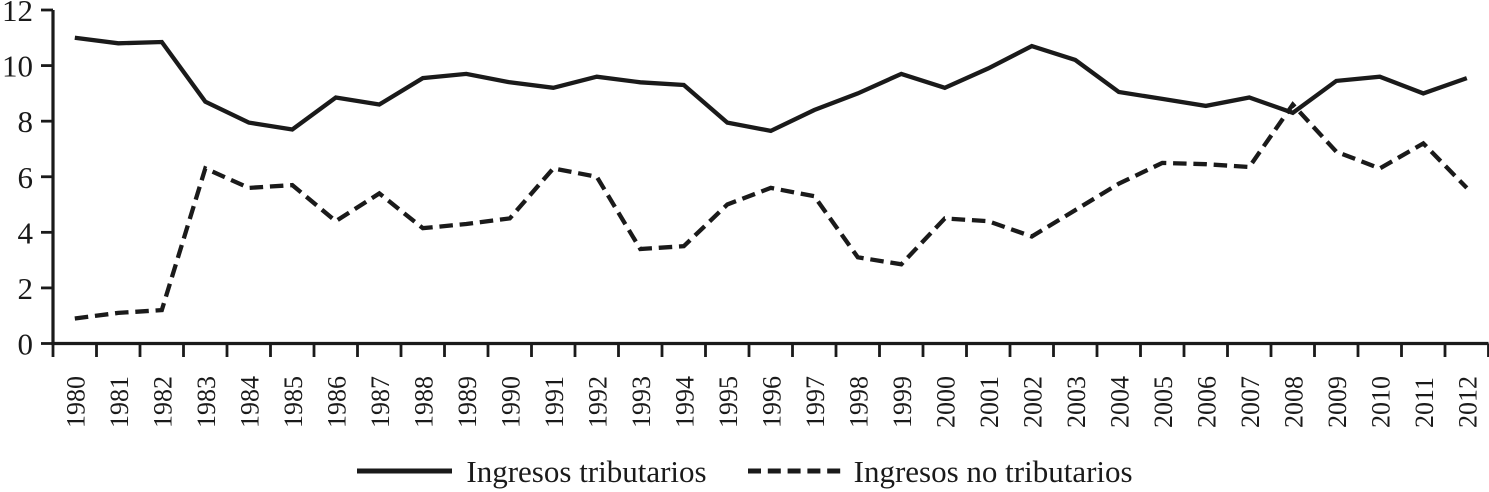 This screenshot has height=492, width=1489. Describe the element at coordinates (989, 402) in the screenshot. I see `x-tick-label: 2001` at that location.